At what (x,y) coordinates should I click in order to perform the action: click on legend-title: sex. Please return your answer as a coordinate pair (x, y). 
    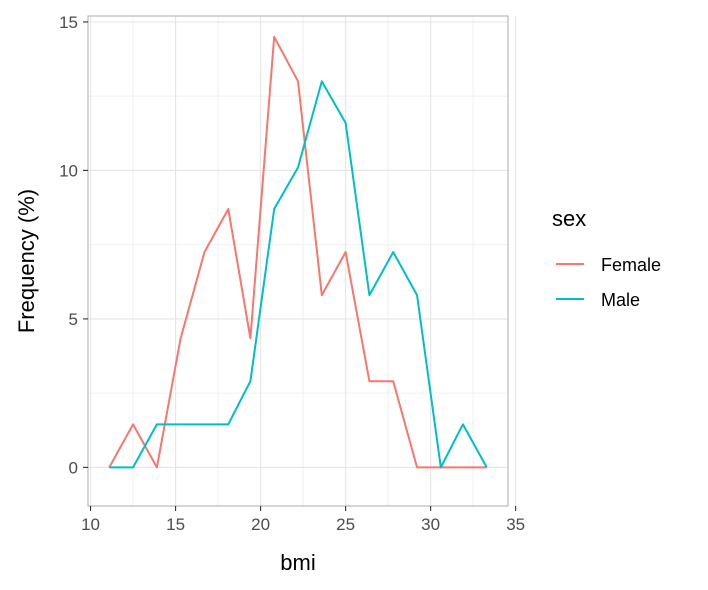
    Looking at the image, I should click on (569, 218).